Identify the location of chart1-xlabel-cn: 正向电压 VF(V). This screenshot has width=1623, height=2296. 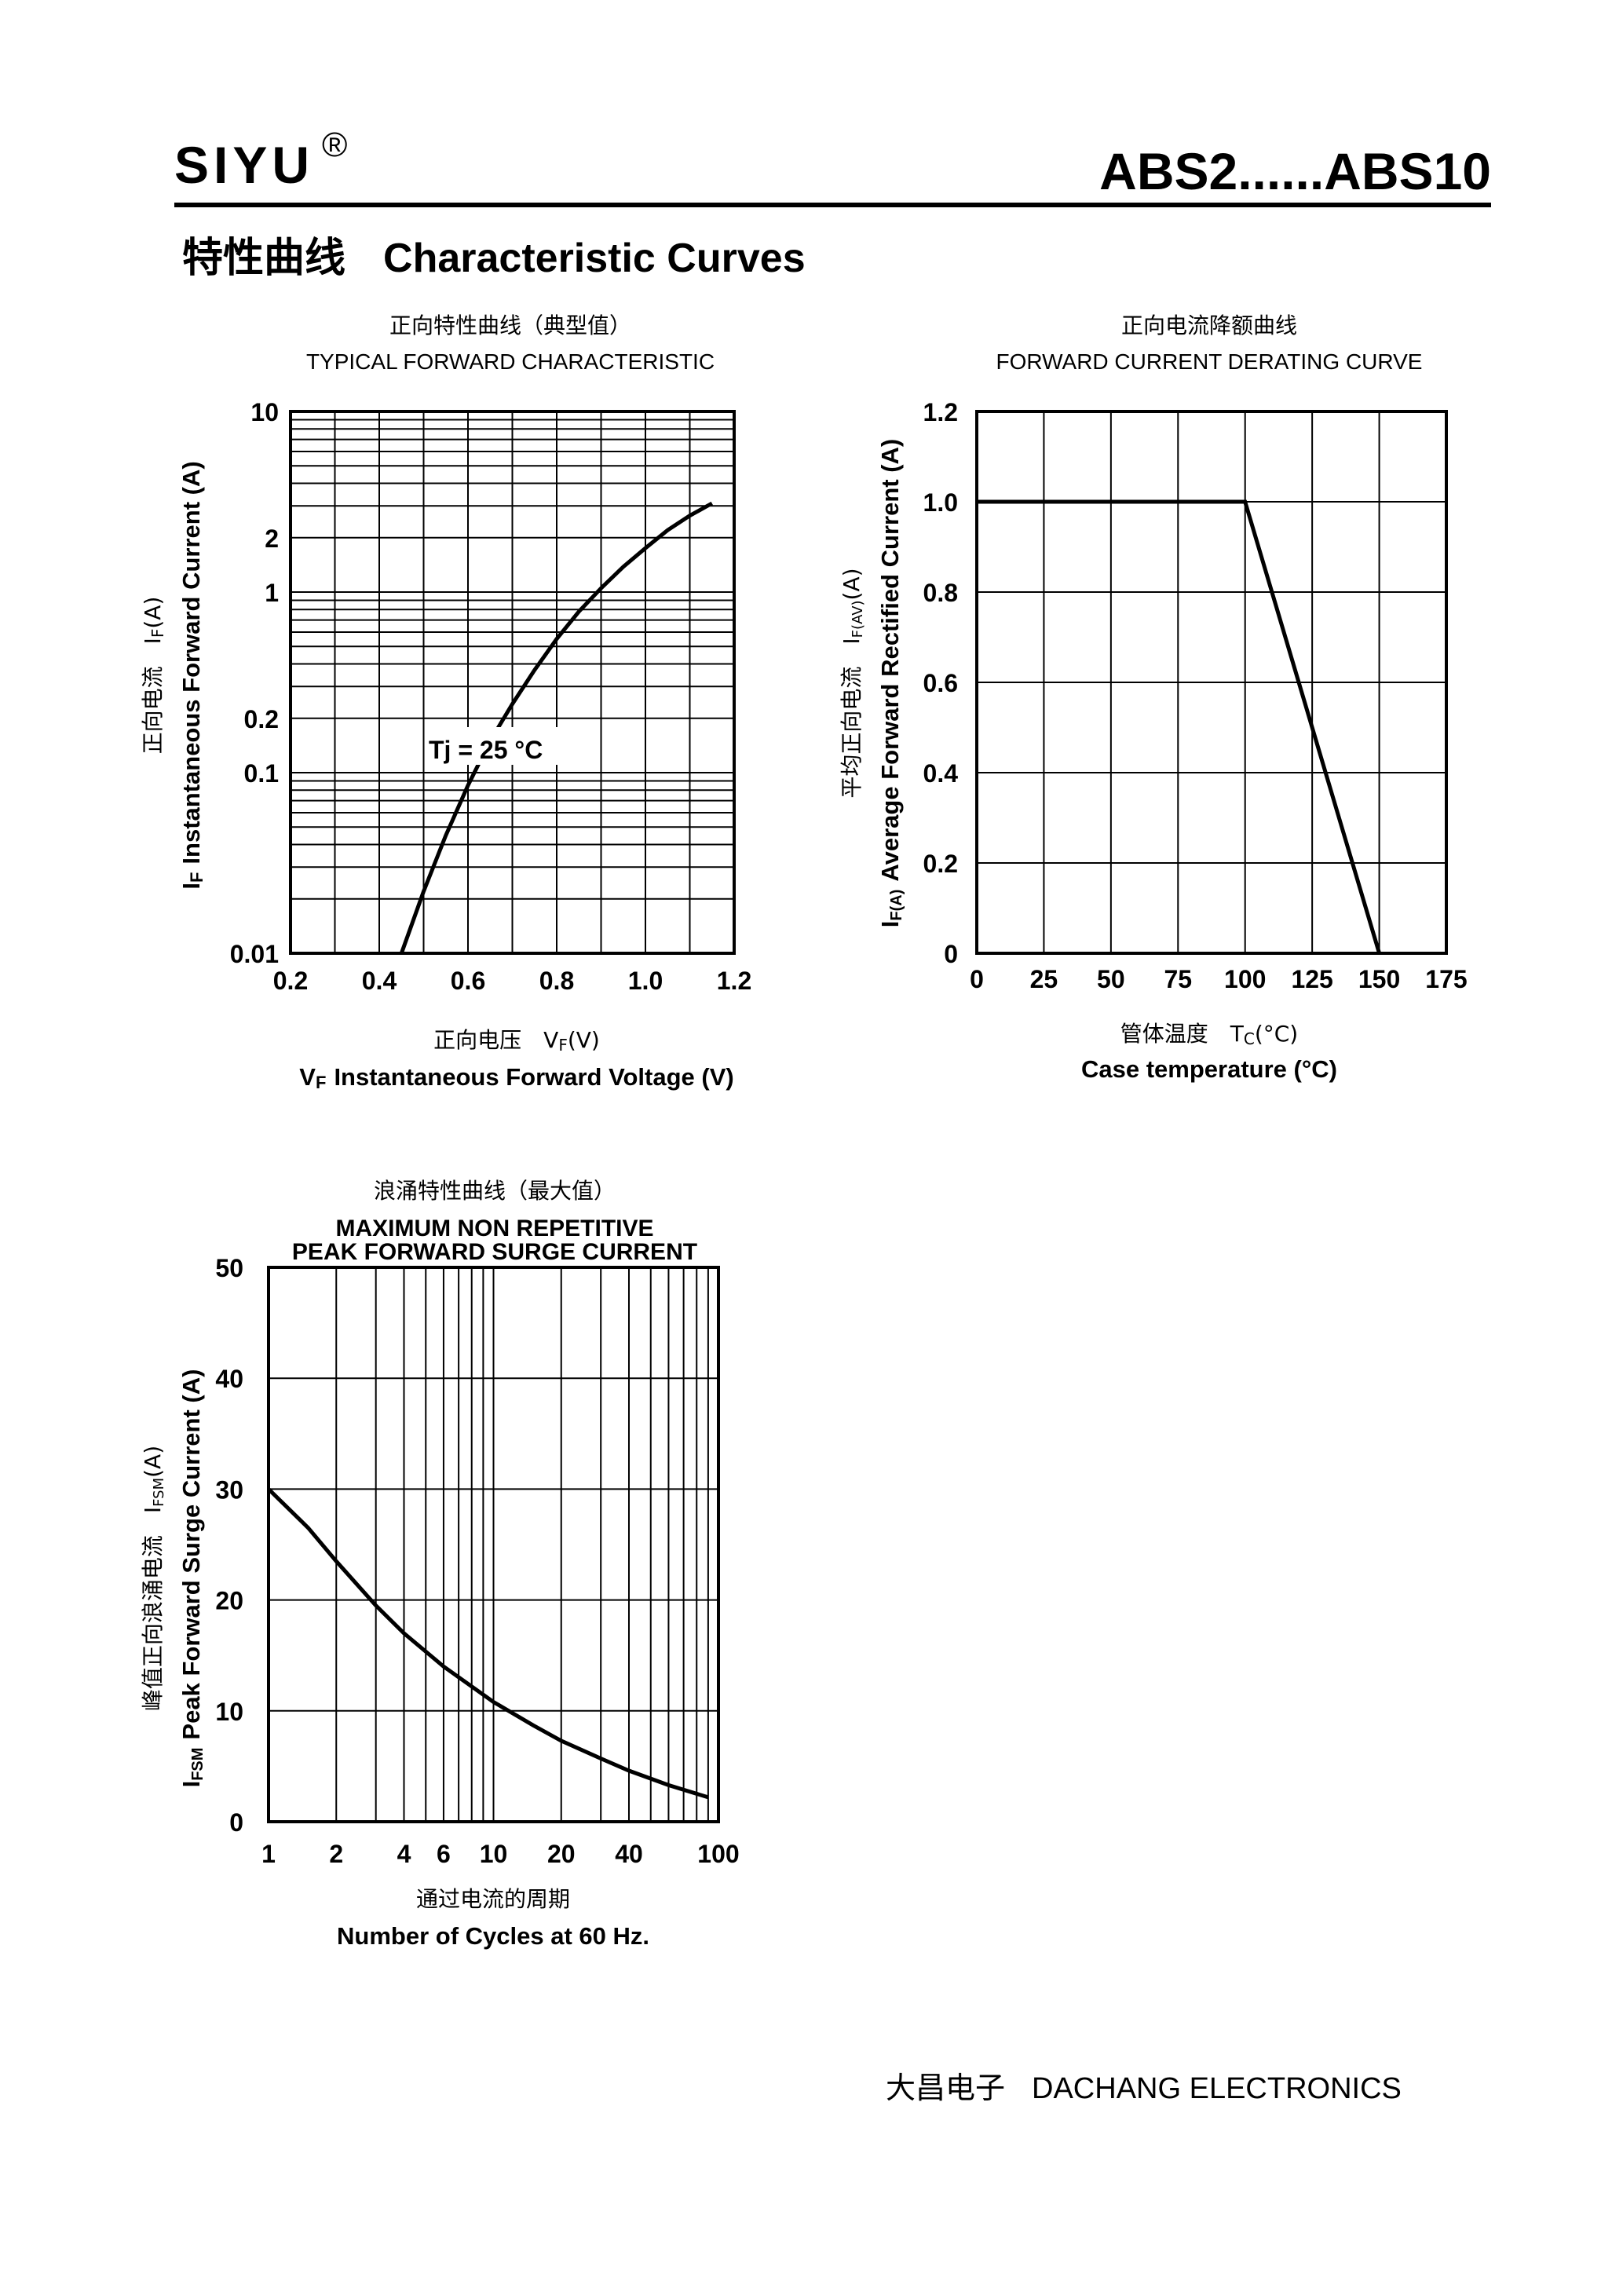
(516, 1041).